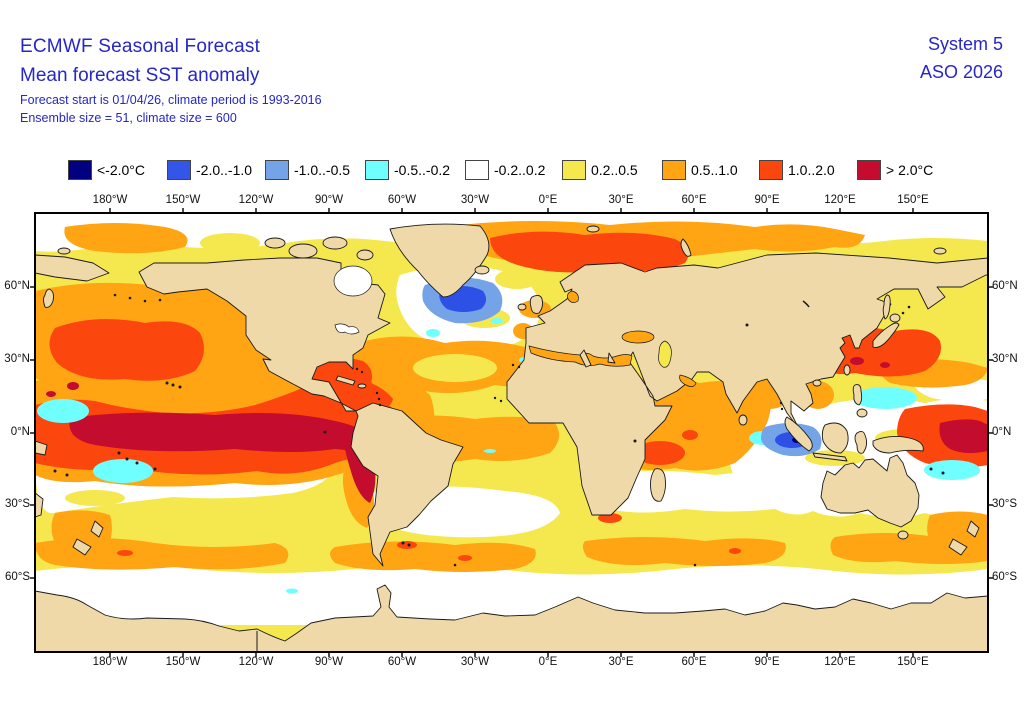 The image size is (1024, 720). What do you see at coordinates (140, 75) in the screenshot?
I see `page-subtitle: Mean forecast SST anomaly` at bounding box center [140, 75].